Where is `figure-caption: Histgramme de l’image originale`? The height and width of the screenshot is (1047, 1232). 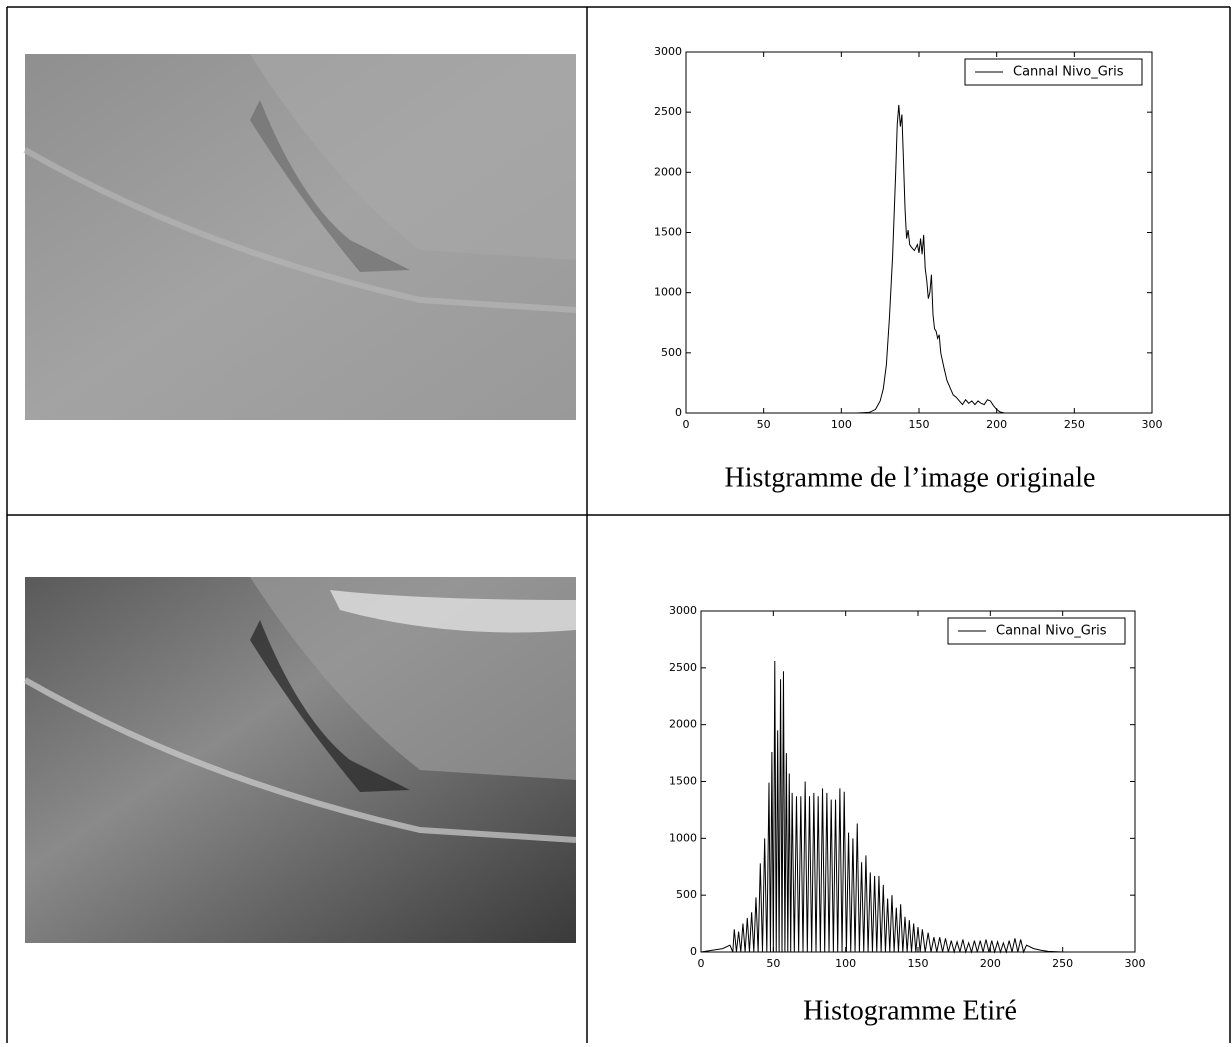 figure-caption: Histgramme de l’image originale is located at coordinates (910, 477).